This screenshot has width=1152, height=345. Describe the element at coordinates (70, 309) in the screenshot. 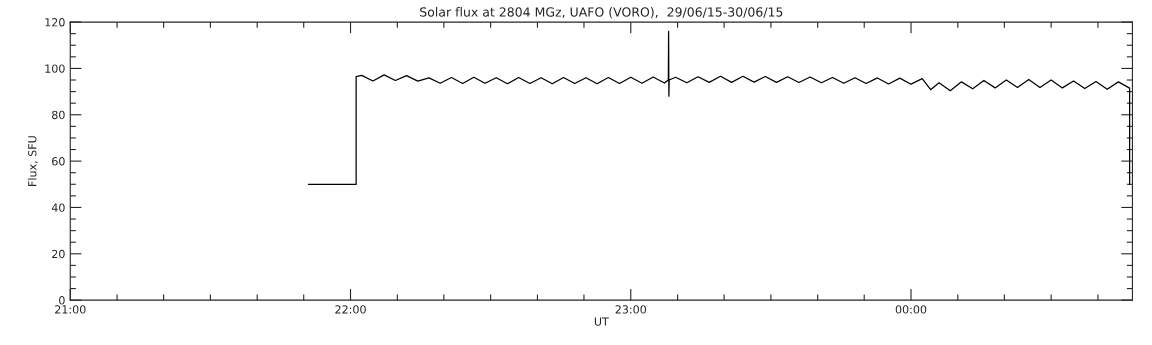

I see `x-tick-label: 21:00` at that location.